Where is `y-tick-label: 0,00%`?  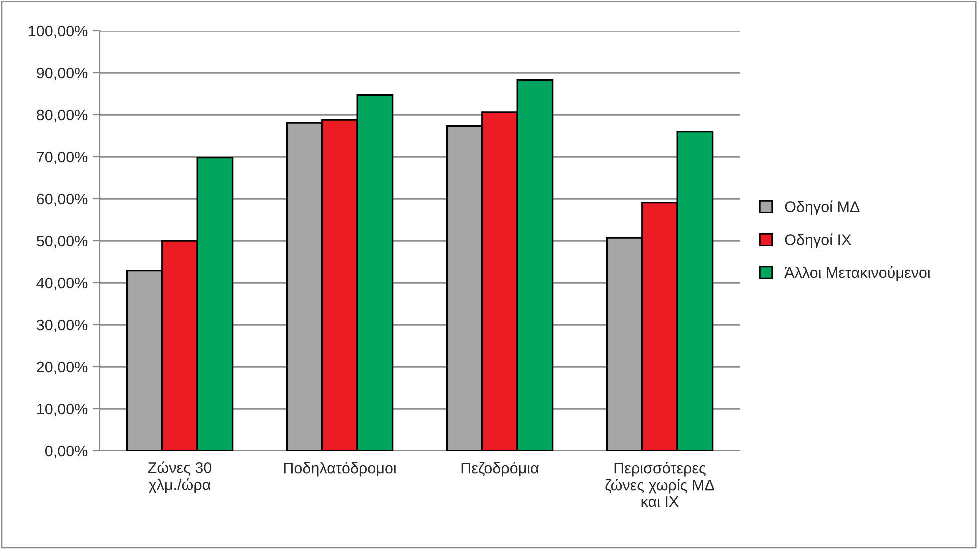
y-tick-label: 0,00% is located at coordinates (66, 452).